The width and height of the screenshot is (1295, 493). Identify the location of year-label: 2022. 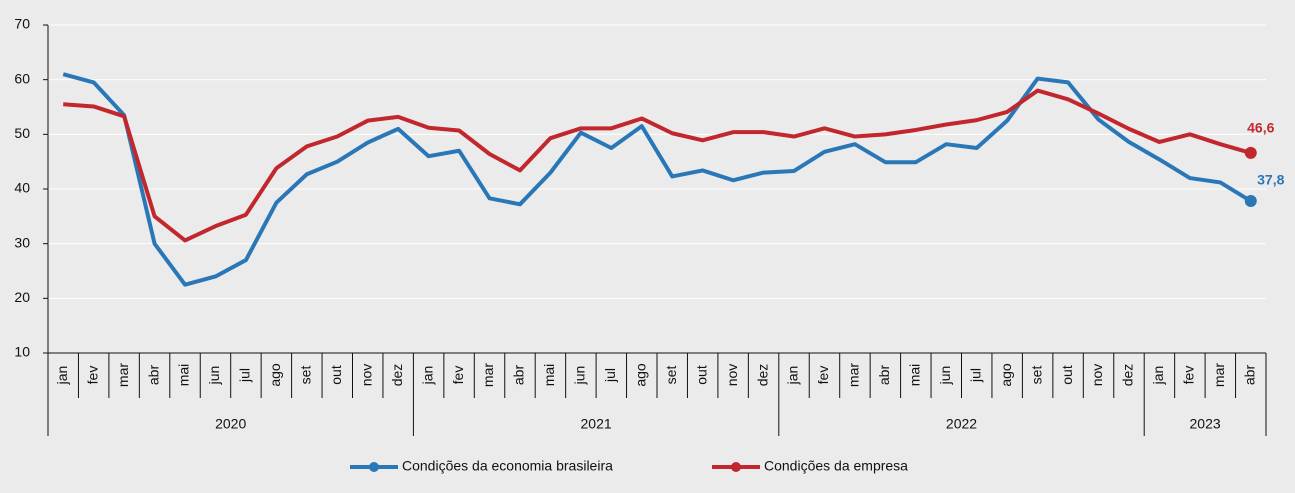
(961, 424).